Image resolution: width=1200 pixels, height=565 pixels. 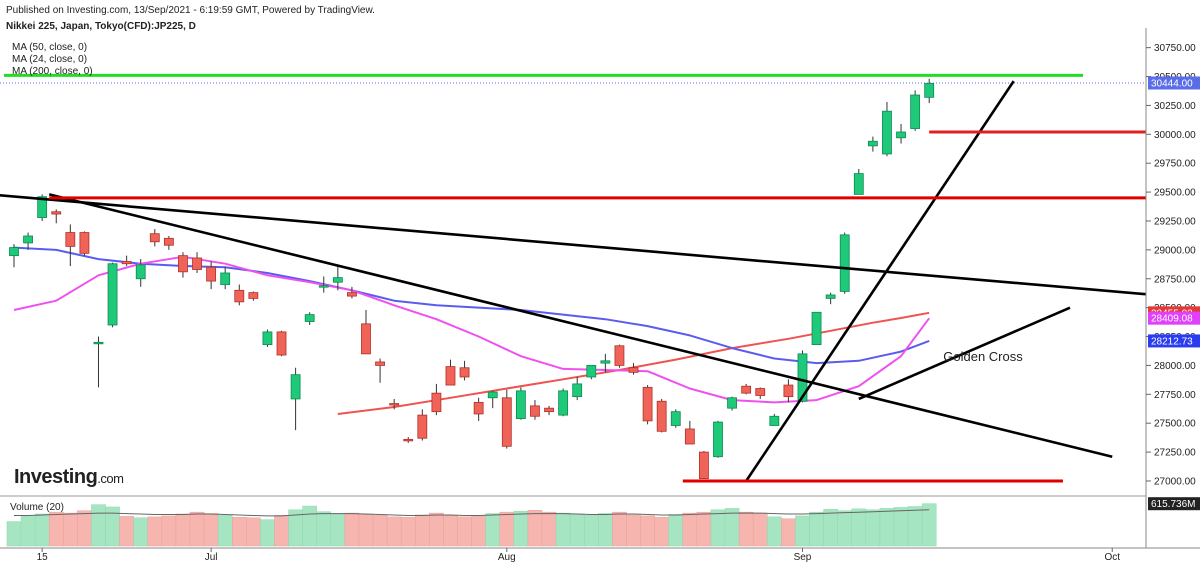 I want to click on volume-tag-box, so click(x=1174, y=504).